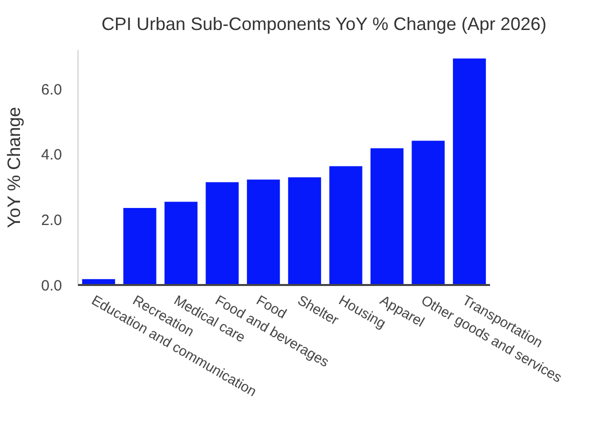  What do you see at coordinates (51, 155) in the screenshot?
I see `y-tick-label: 4.0` at bounding box center [51, 155].